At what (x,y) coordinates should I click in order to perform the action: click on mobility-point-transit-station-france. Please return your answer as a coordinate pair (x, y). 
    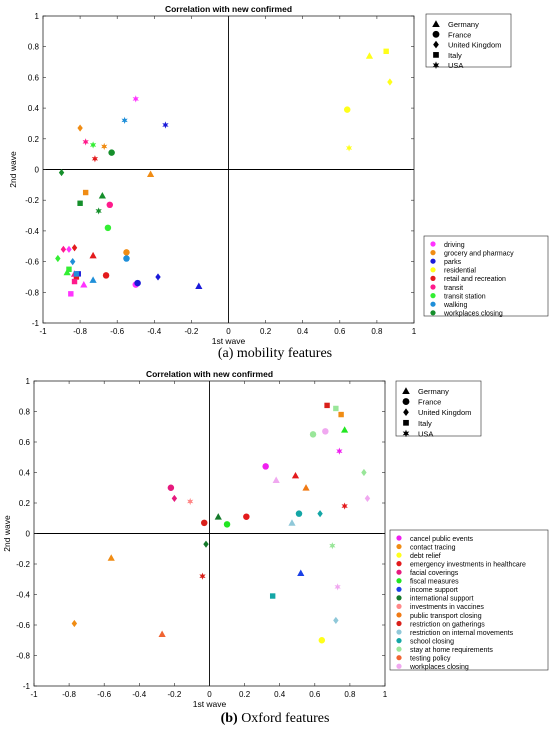
    Looking at the image, I should click on (108, 228).